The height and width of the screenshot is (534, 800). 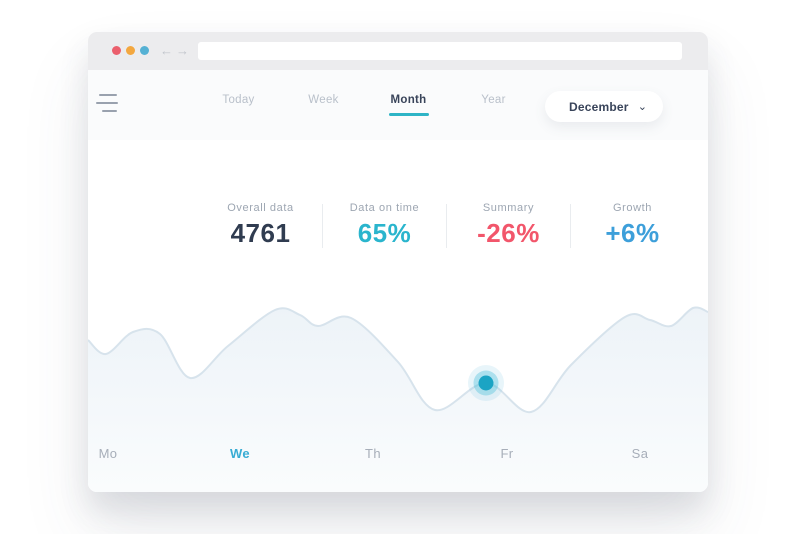 I want to click on tab-label: Year, so click(x=493, y=100).